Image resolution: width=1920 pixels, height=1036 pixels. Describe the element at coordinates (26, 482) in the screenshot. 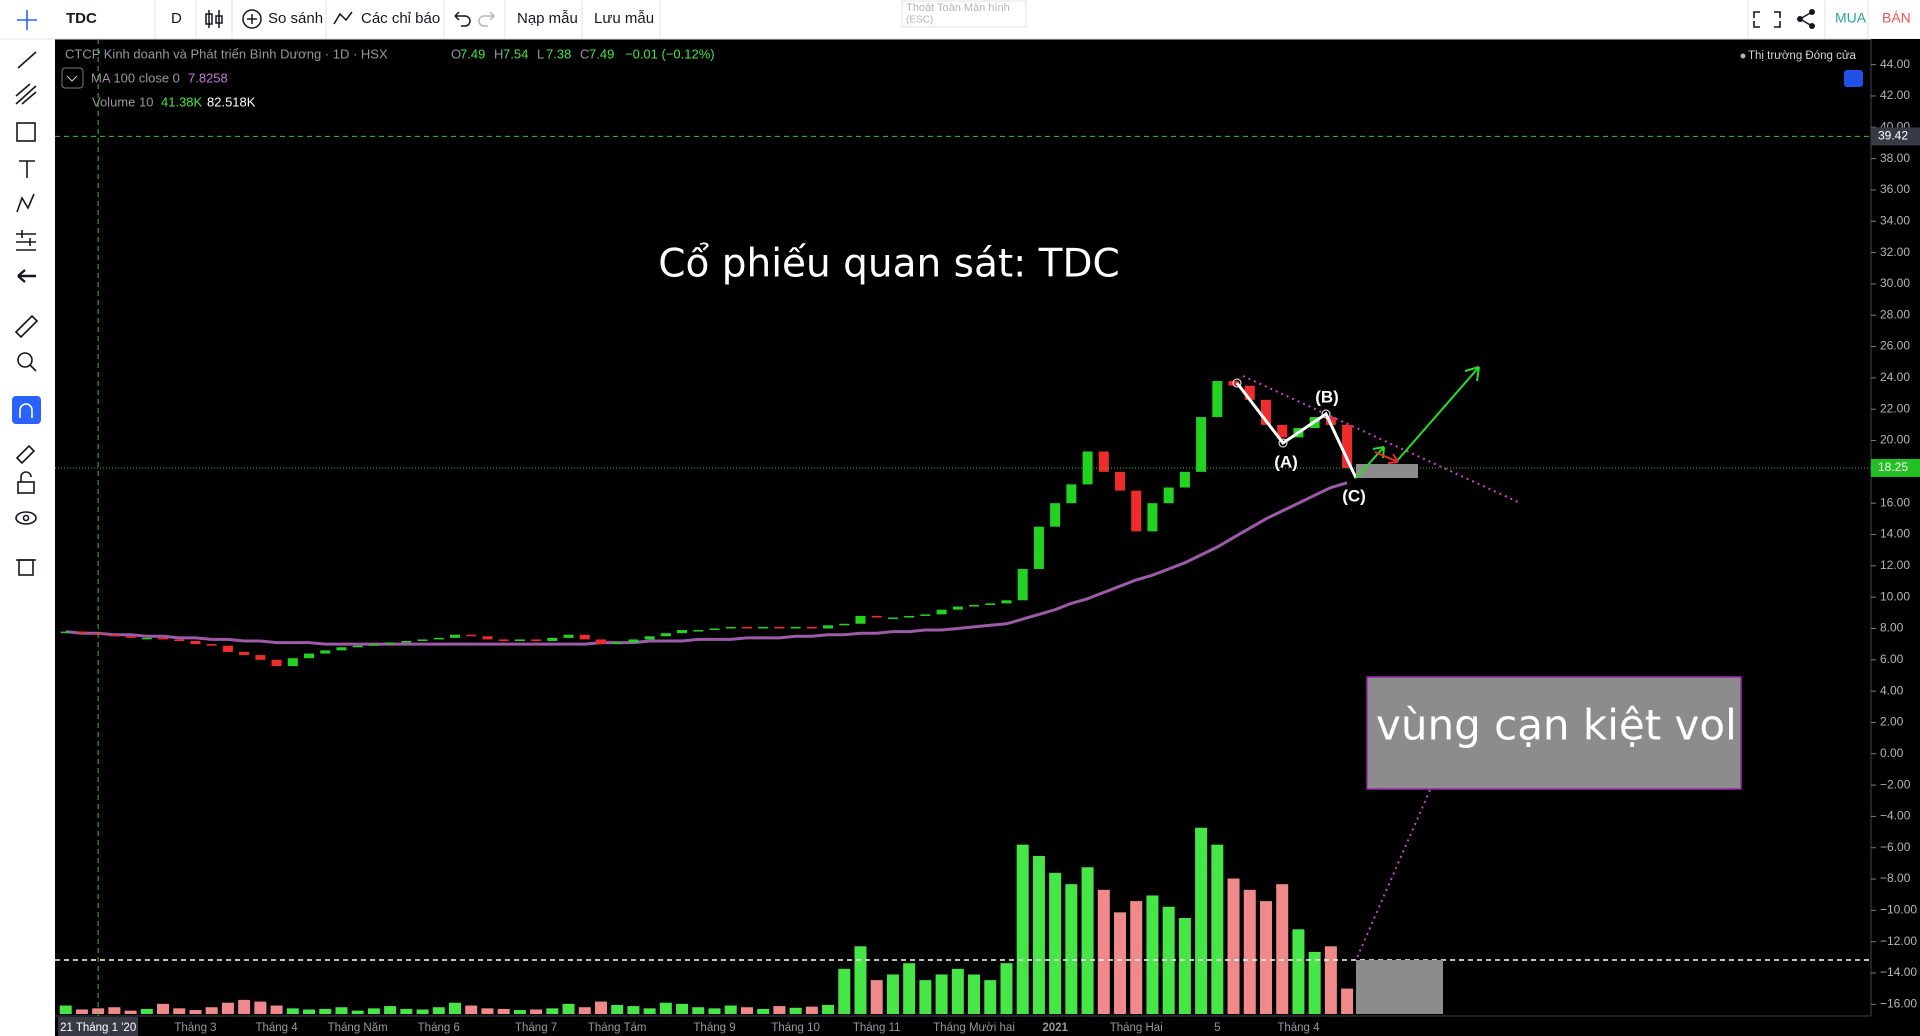

I see `lock-tool` at that location.